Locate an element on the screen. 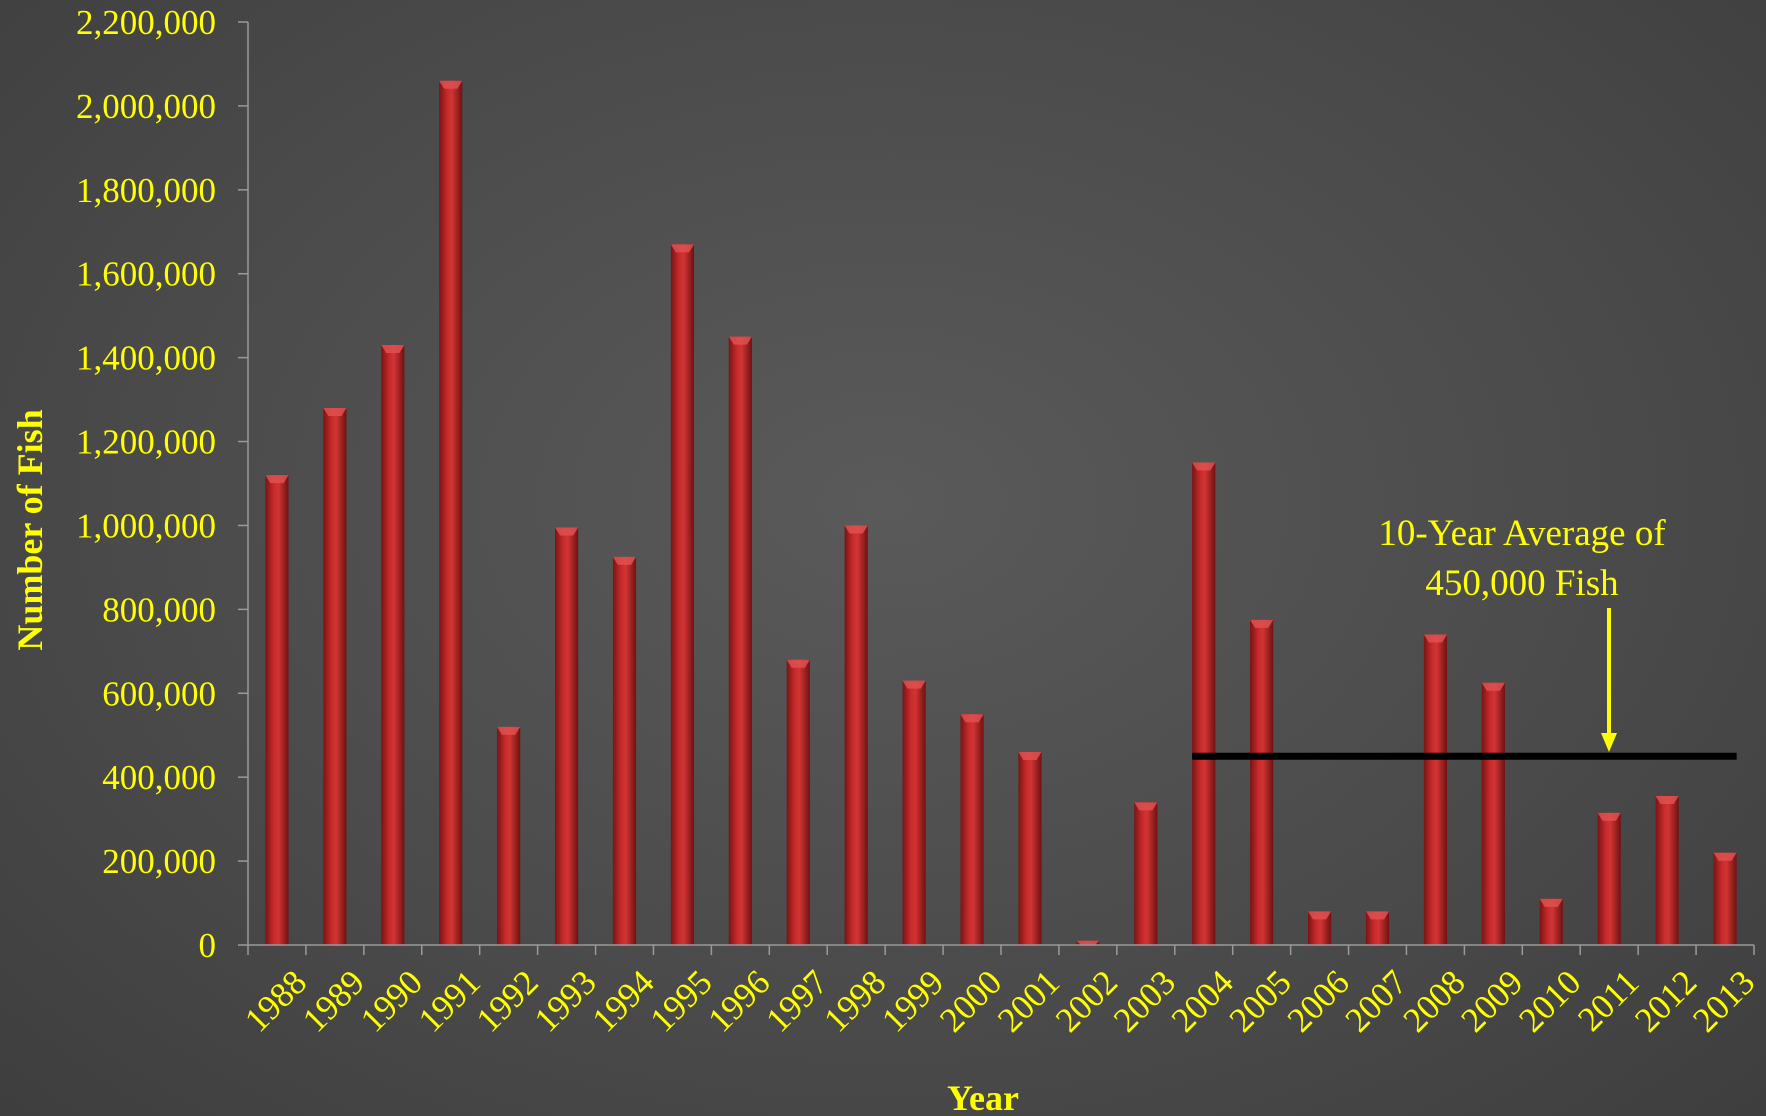  annotation-line-1: 10-Year Average of is located at coordinates (1522, 533).